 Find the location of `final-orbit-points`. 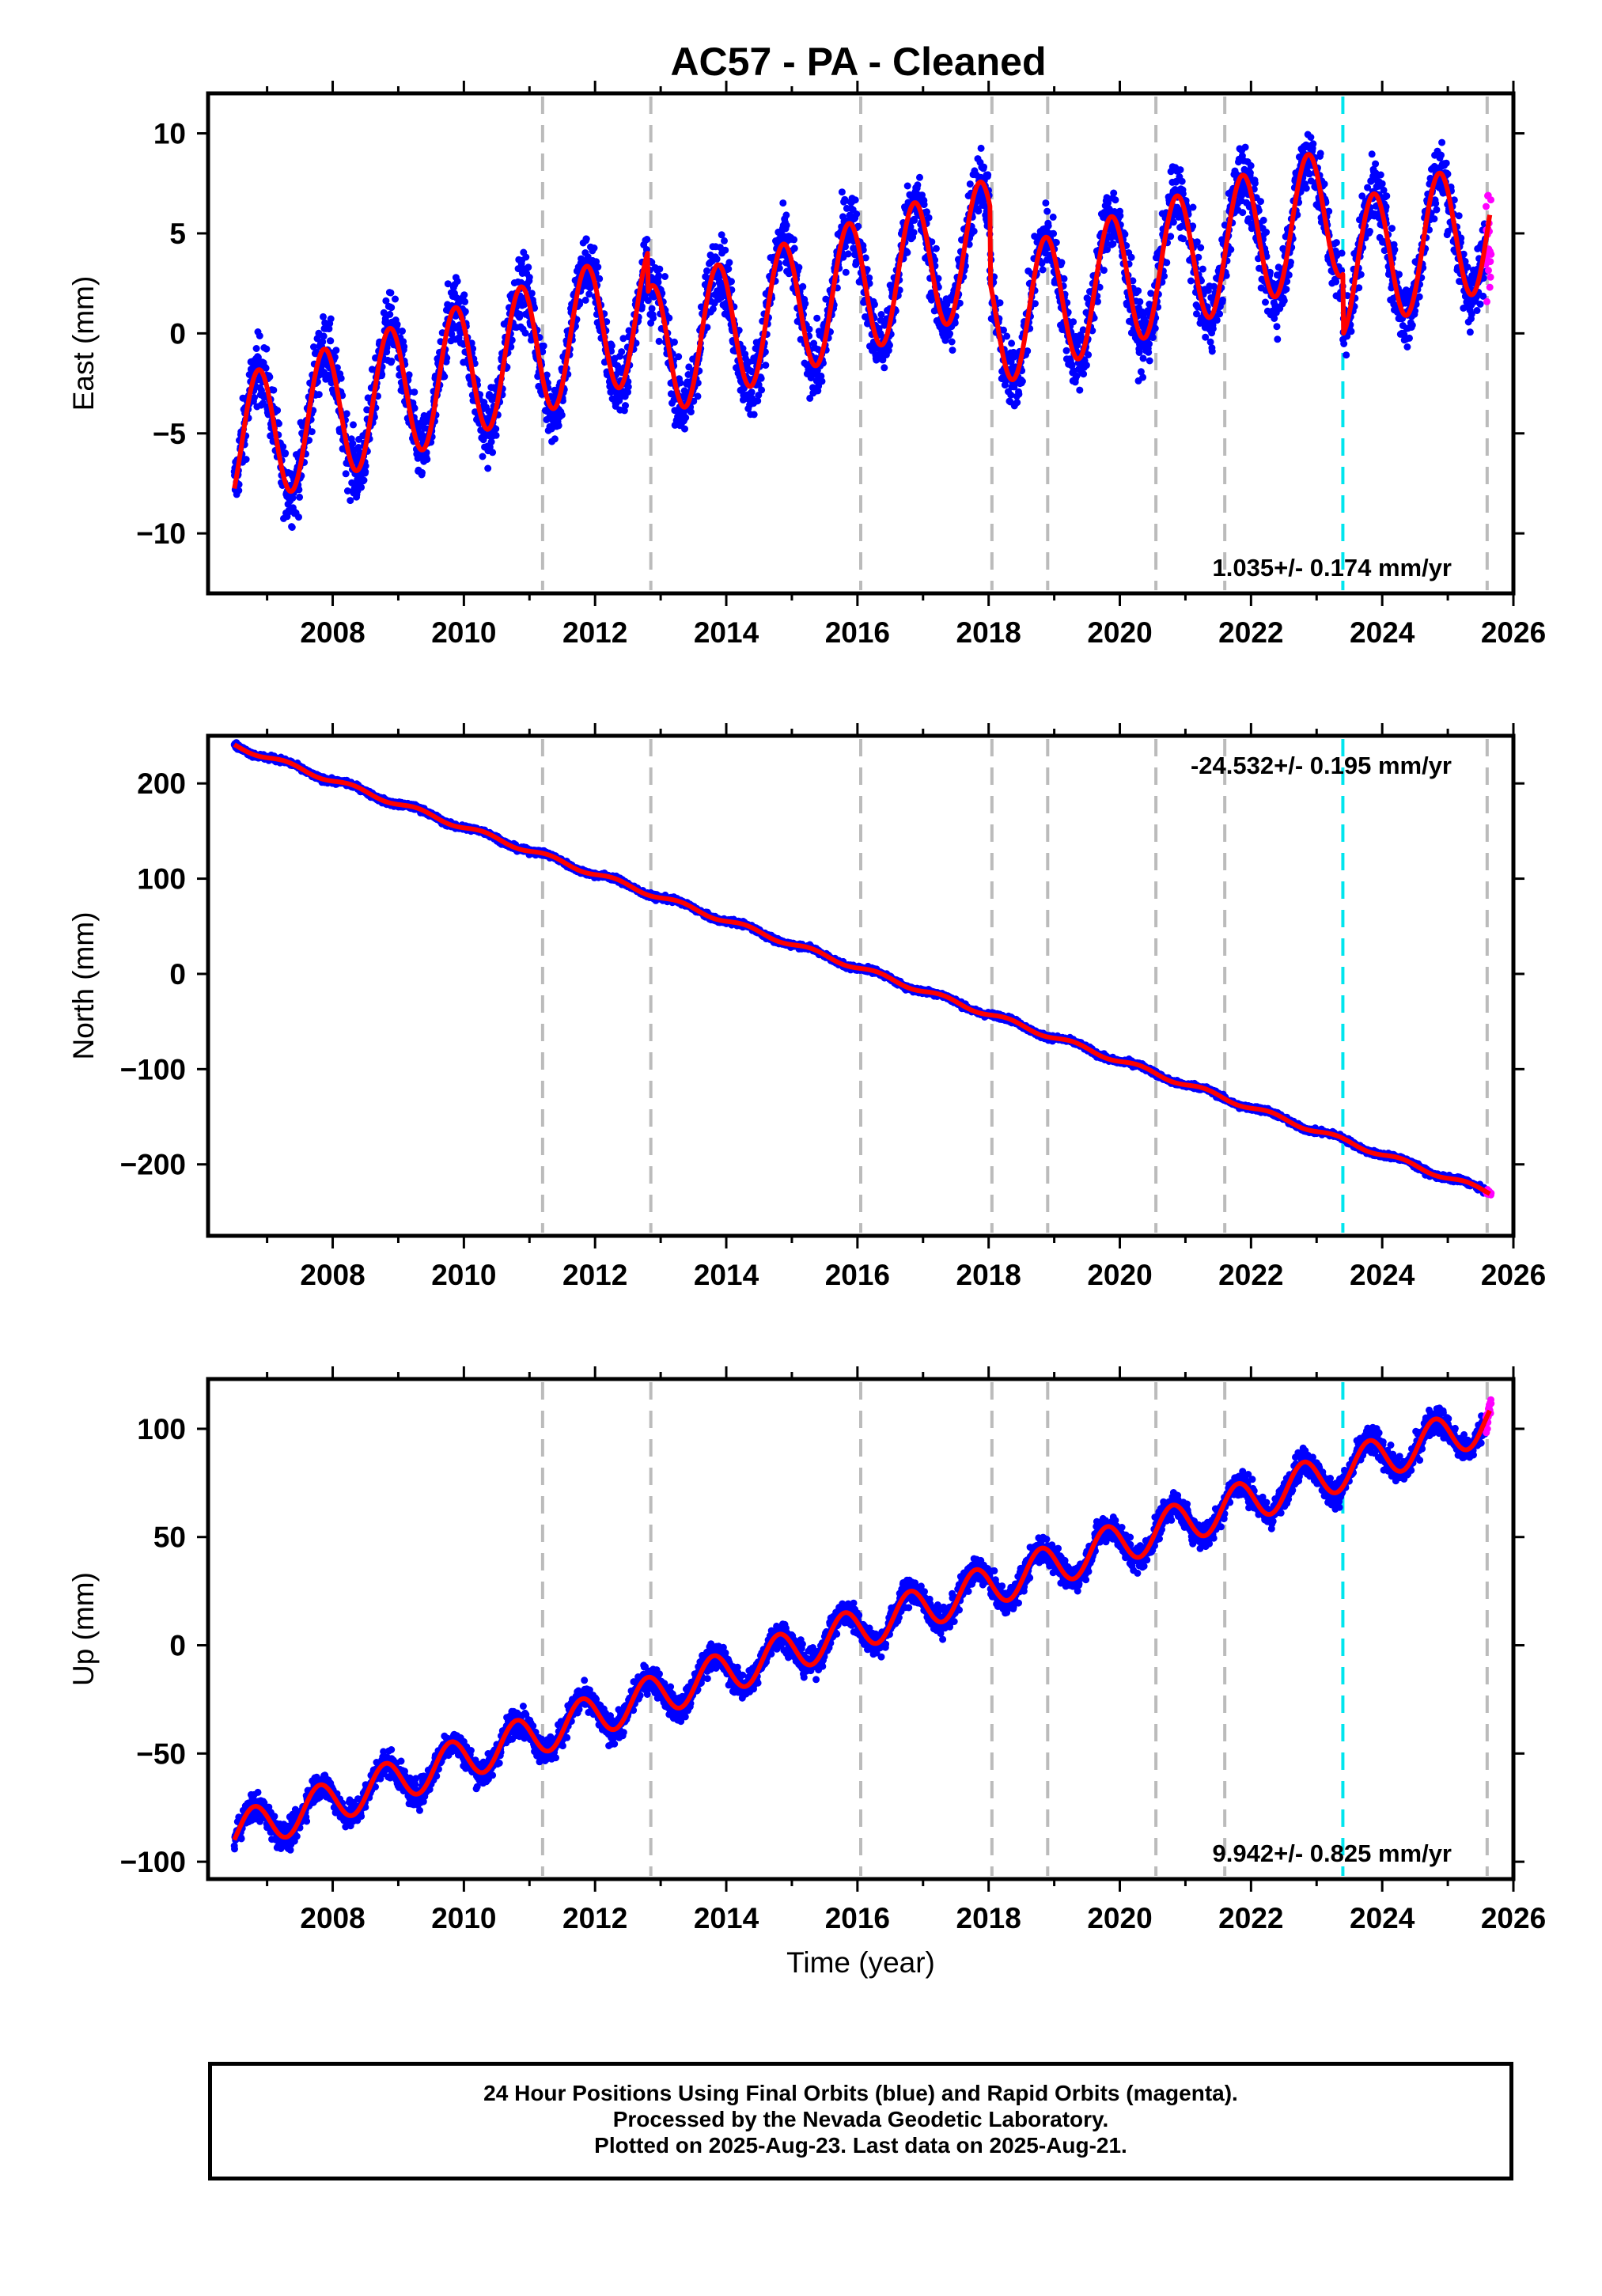

final-orbit-points is located at coordinates (860, 331).